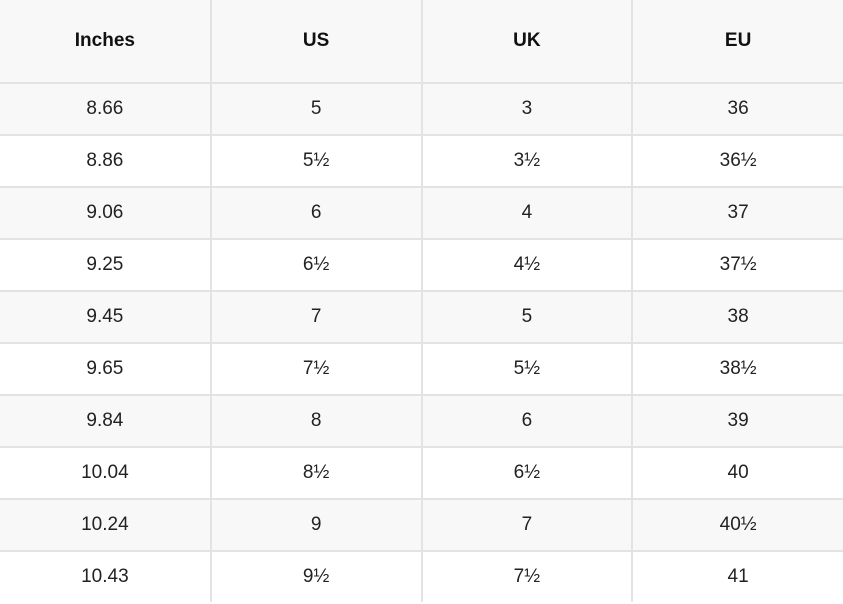 The height and width of the screenshot is (604, 843). Describe the element at coordinates (315, 576) in the screenshot. I see `table-cell: 9½` at that location.